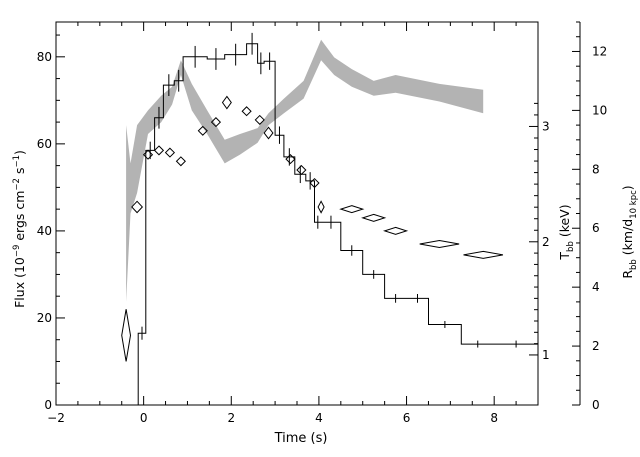 The height and width of the screenshot is (457, 640). I want to click on radius-tick-label: 4, so click(596, 287).